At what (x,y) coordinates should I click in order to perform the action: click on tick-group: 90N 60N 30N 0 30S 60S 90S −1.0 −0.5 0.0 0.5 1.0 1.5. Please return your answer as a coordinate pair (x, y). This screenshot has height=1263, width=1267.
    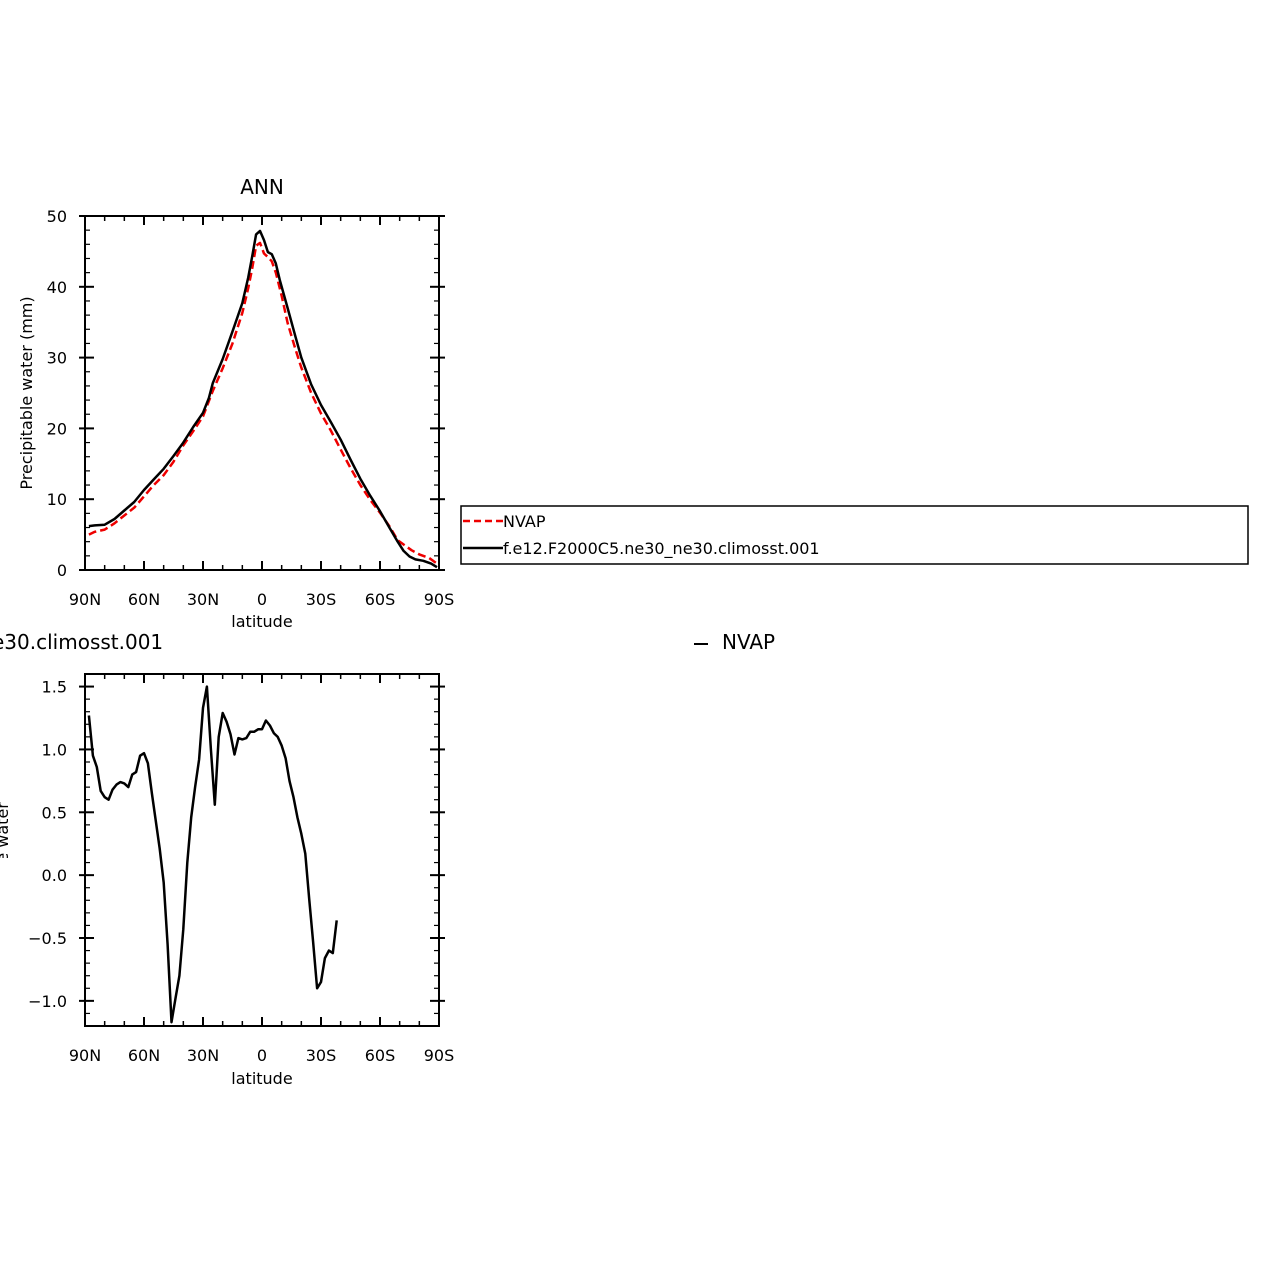
    Looking at the image, I should click on (241, 869).